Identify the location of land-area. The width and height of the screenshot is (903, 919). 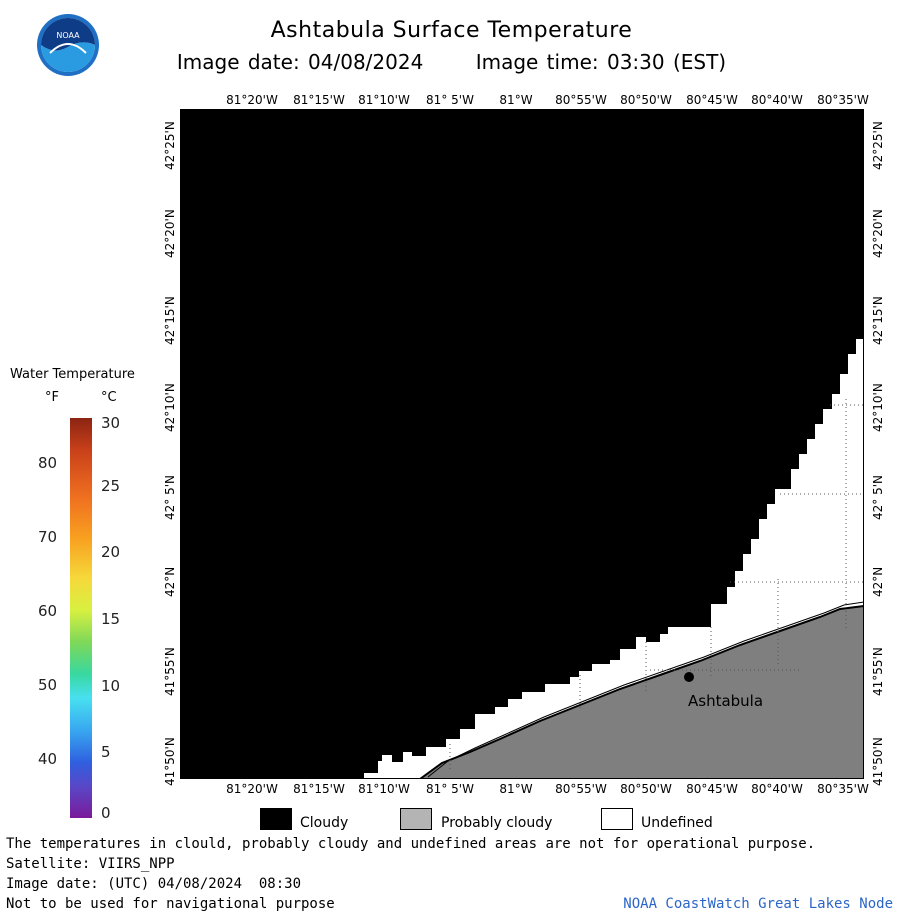
(642, 692).